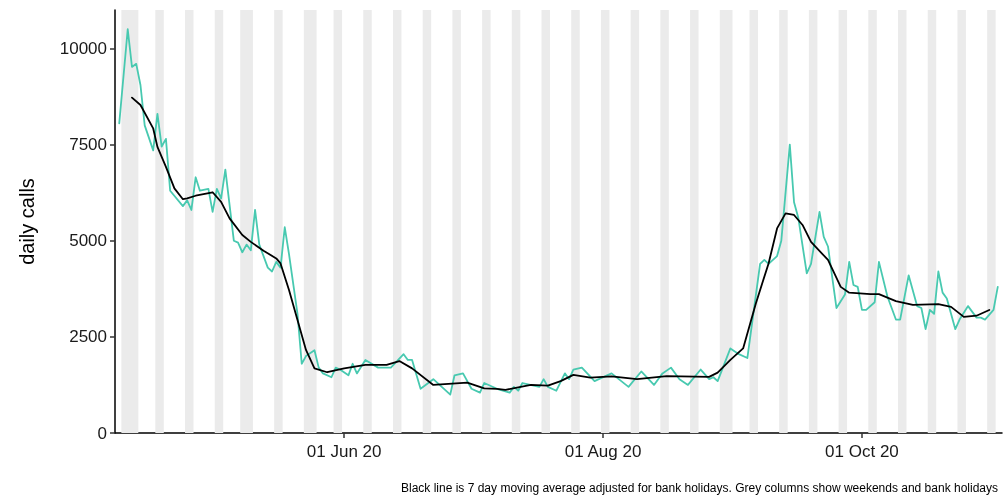  Describe the element at coordinates (102, 433) in the screenshot. I see `y-tick-label: 0` at that location.